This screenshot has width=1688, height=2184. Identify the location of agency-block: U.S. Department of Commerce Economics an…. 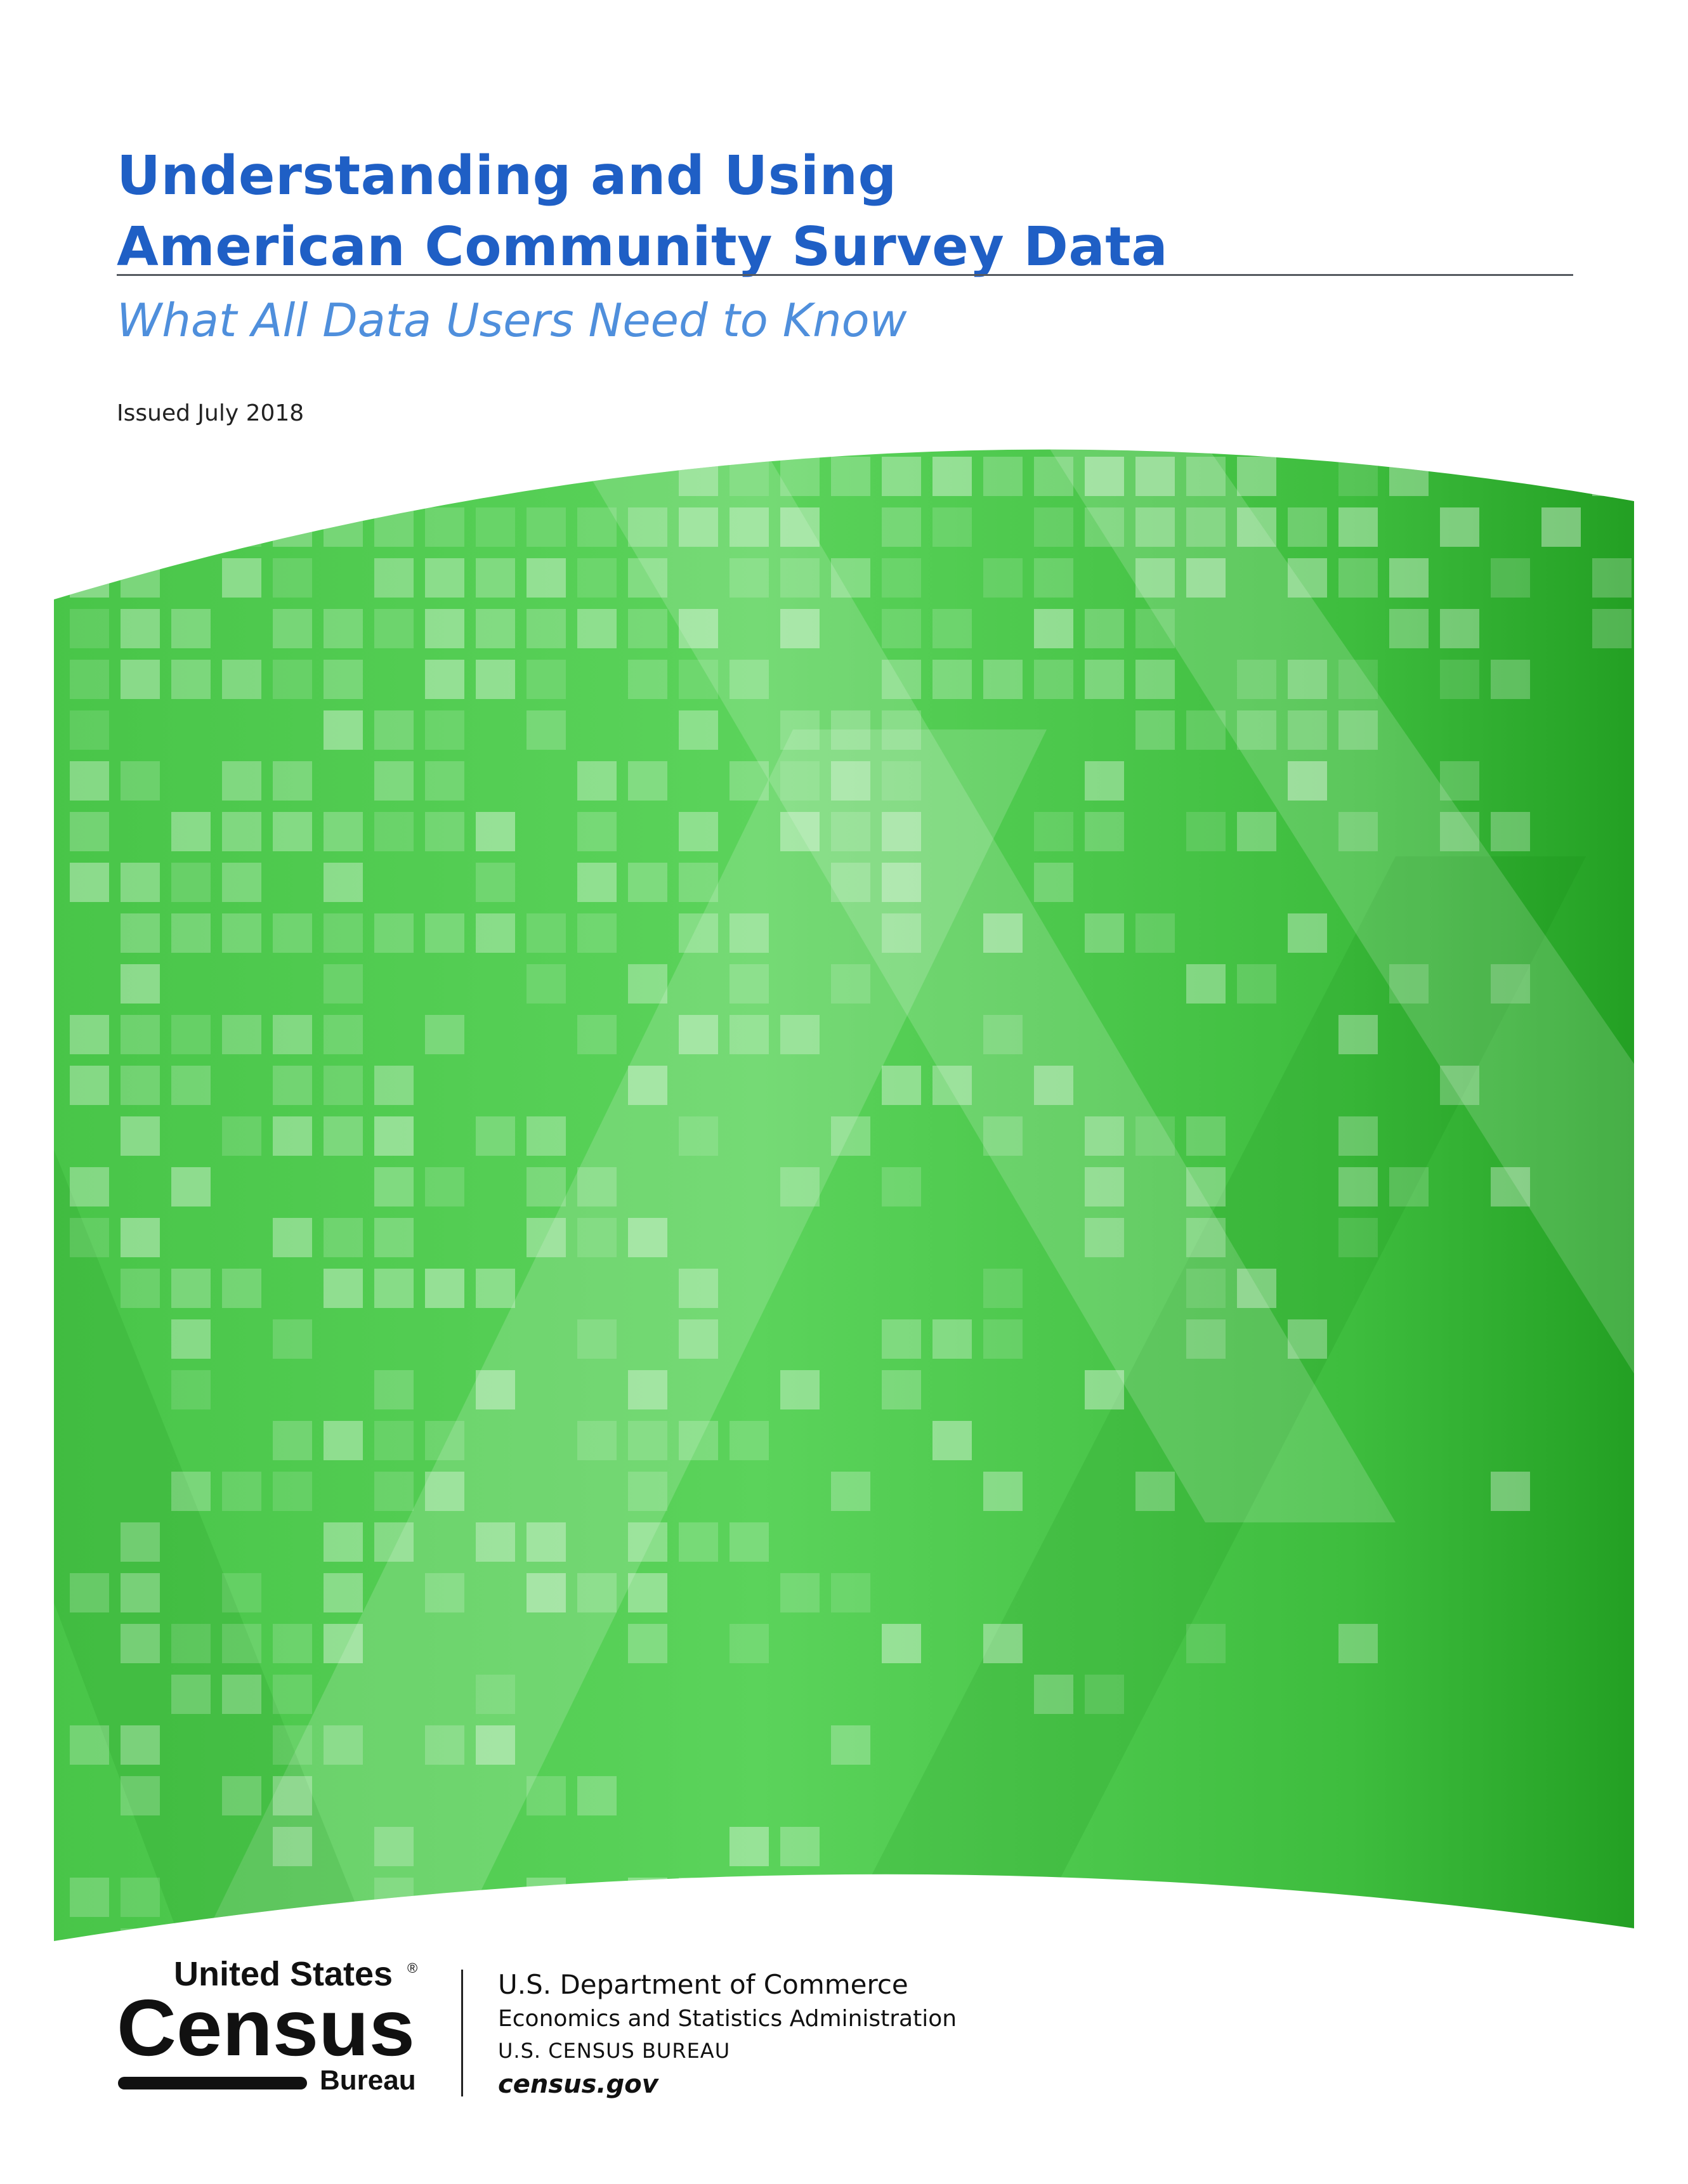
(727, 2034).